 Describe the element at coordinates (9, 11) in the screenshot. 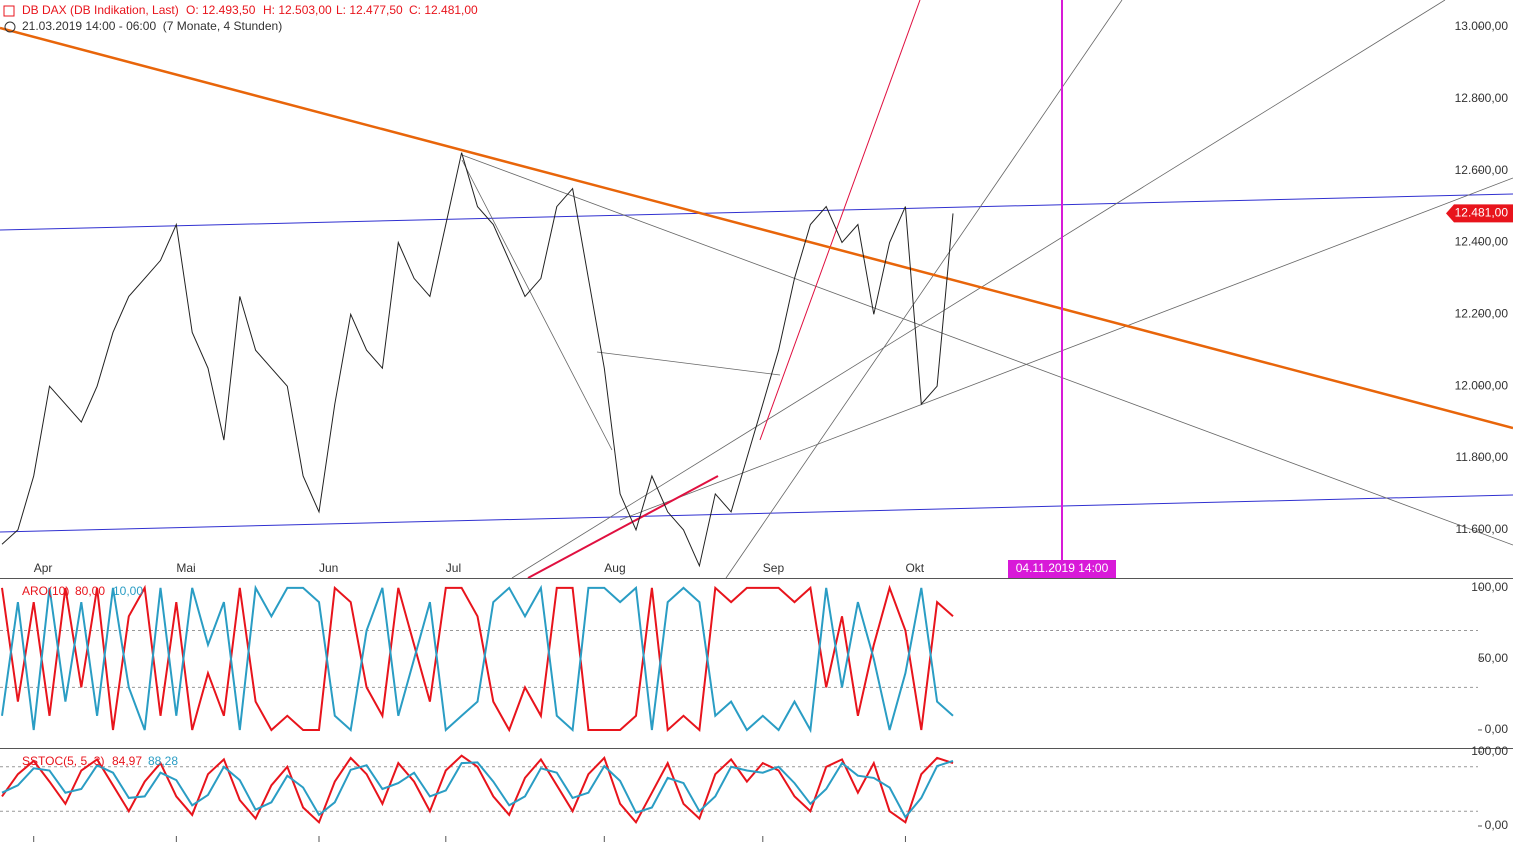

I see `instrument-icon` at that location.